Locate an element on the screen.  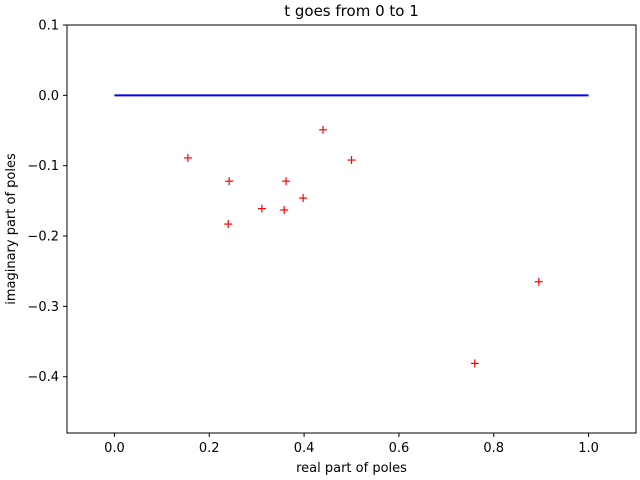
x-tick-label: 0.4 is located at coordinates (304, 448).